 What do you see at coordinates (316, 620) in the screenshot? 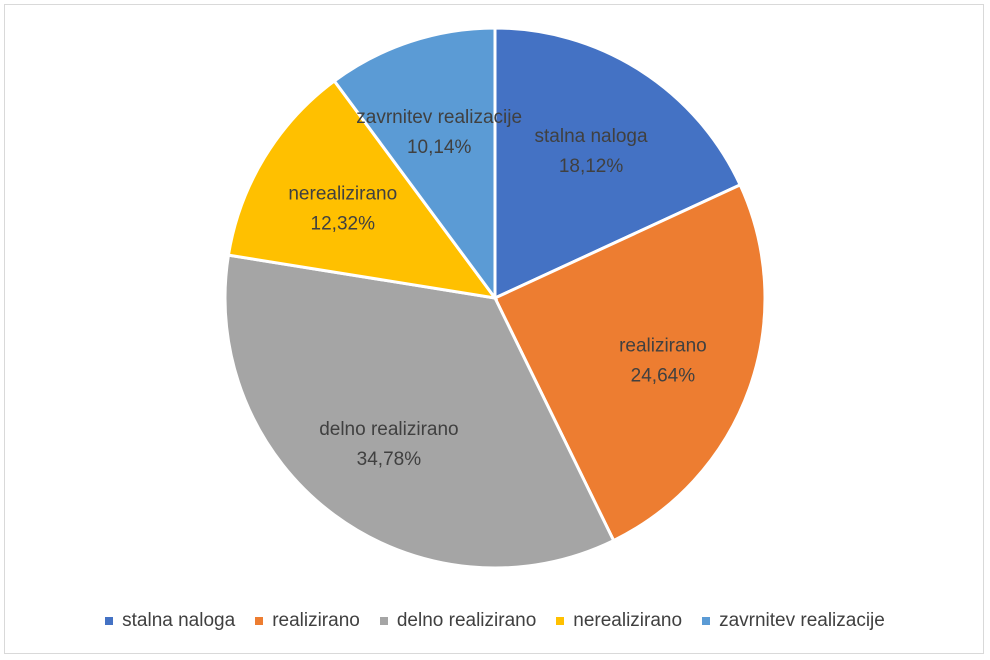
I see `legend-label: realizirano` at bounding box center [316, 620].